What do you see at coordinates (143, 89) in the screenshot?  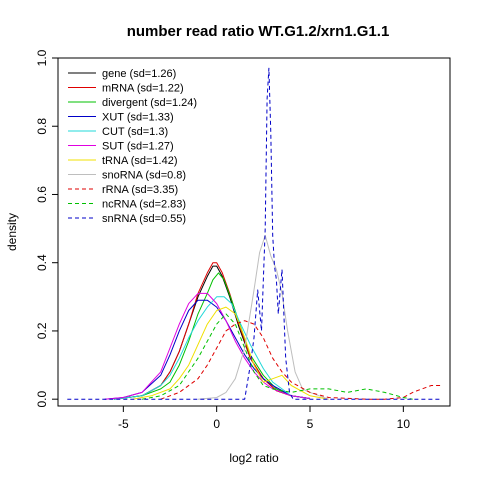 I see `legend-label: mRNA (sd=1.22)` at bounding box center [143, 89].